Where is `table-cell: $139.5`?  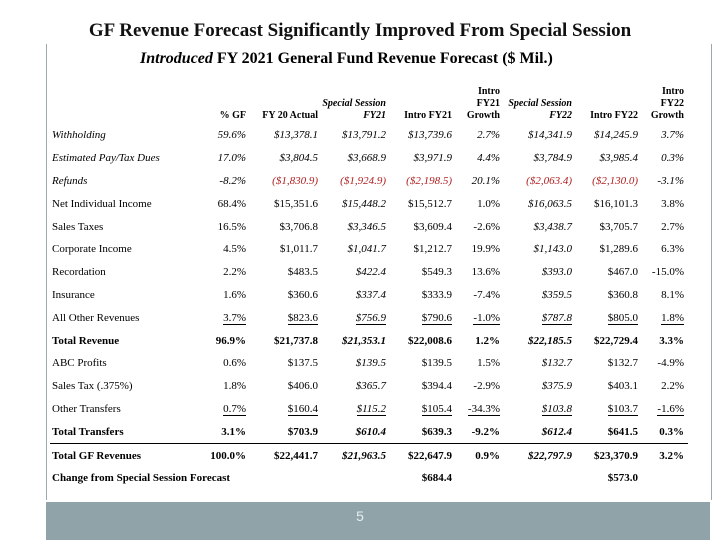
table-cell: $139.5 is located at coordinates (356, 363).